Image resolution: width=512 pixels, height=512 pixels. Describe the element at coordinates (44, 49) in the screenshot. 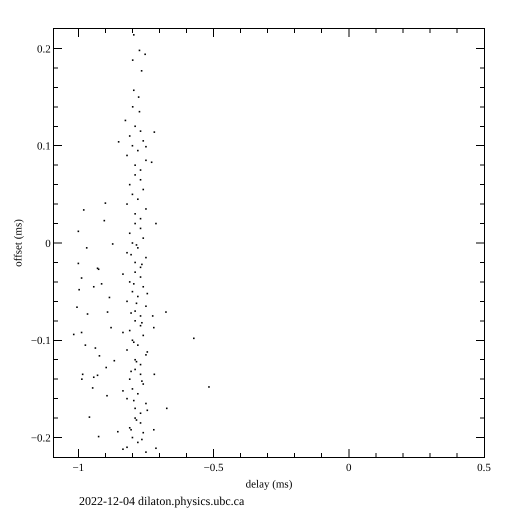

I see `y-tick-label: 0.2` at that location.